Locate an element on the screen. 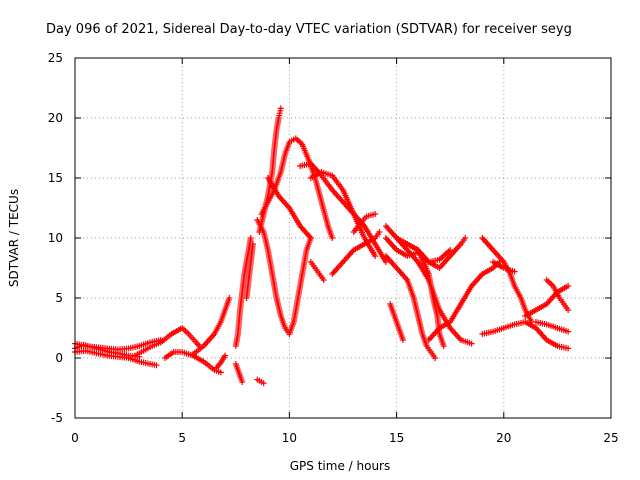 This screenshot has width=640, height=480. x-tick-label: 5 is located at coordinates (182, 438).